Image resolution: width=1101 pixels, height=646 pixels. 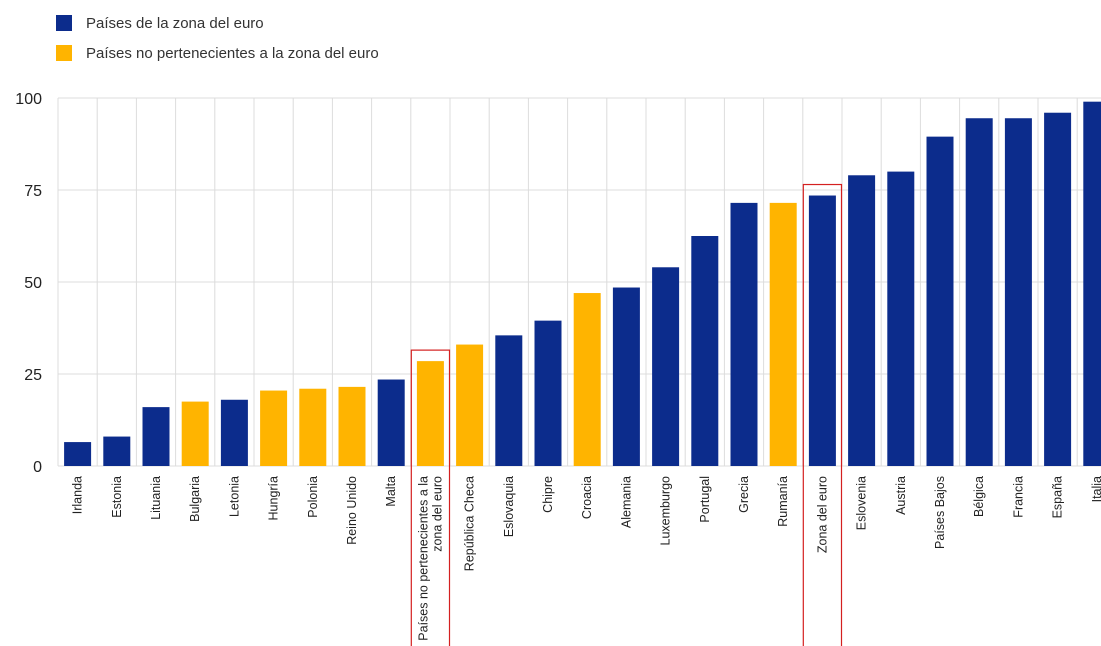 What do you see at coordinates (862, 503) in the screenshot?
I see `x-tick-label-20: Eslovenia` at bounding box center [862, 503].